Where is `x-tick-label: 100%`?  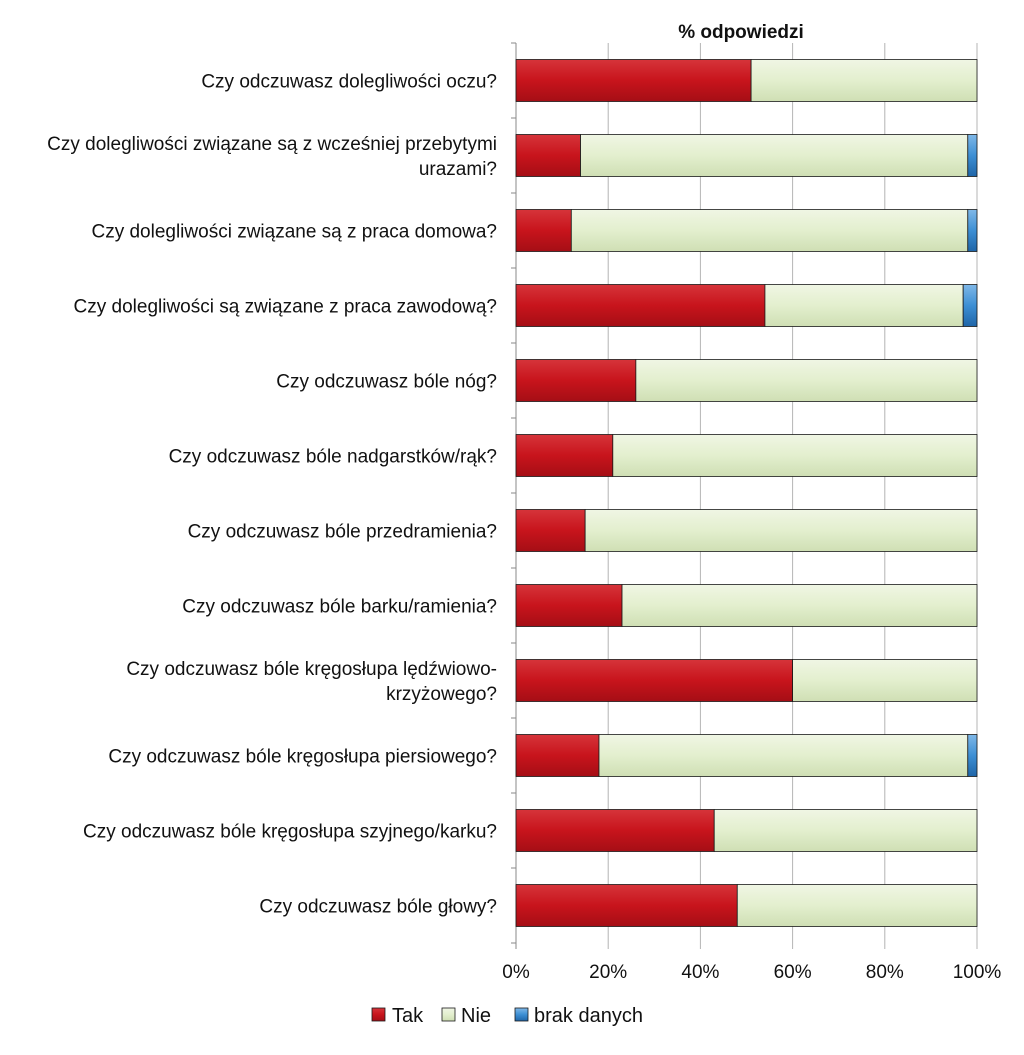
x-tick-label: 100% is located at coordinates (977, 972).